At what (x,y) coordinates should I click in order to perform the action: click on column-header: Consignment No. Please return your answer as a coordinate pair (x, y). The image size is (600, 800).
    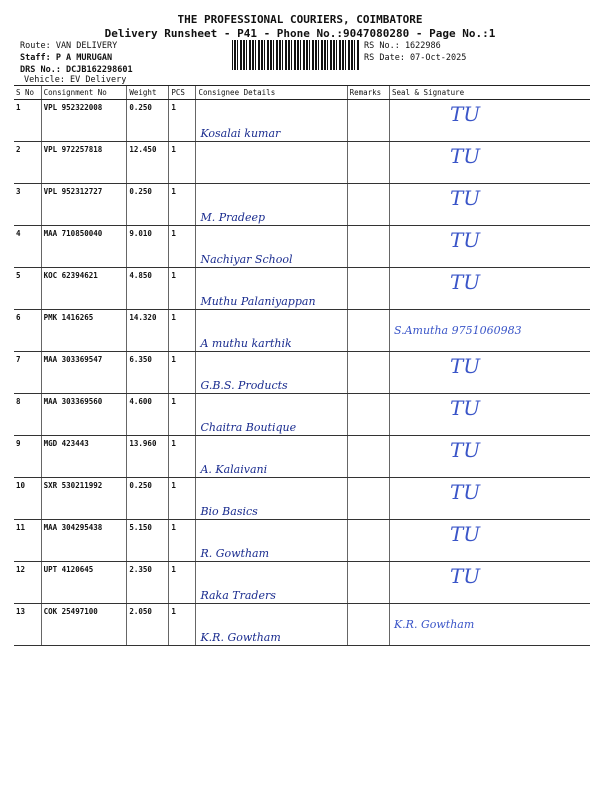
    Looking at the image, I should click on (83, 92).